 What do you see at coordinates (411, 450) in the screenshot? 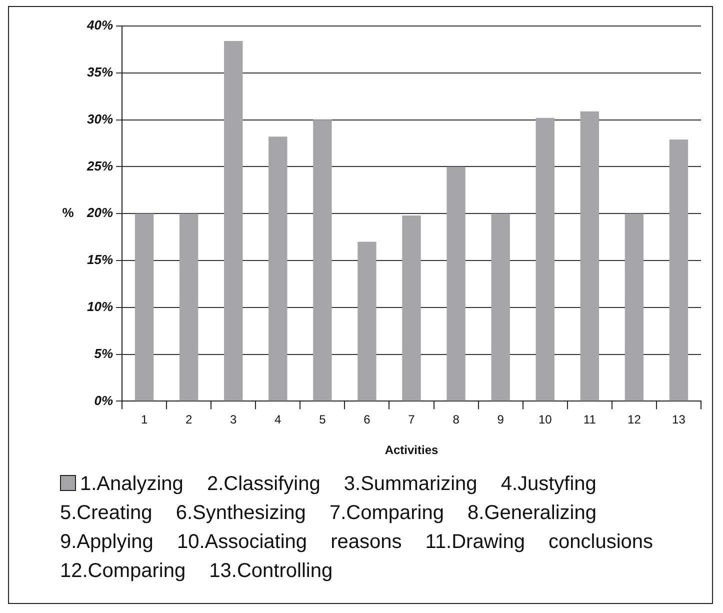
I see `x-axis-title: Activities` at bounding box center [411, 450].